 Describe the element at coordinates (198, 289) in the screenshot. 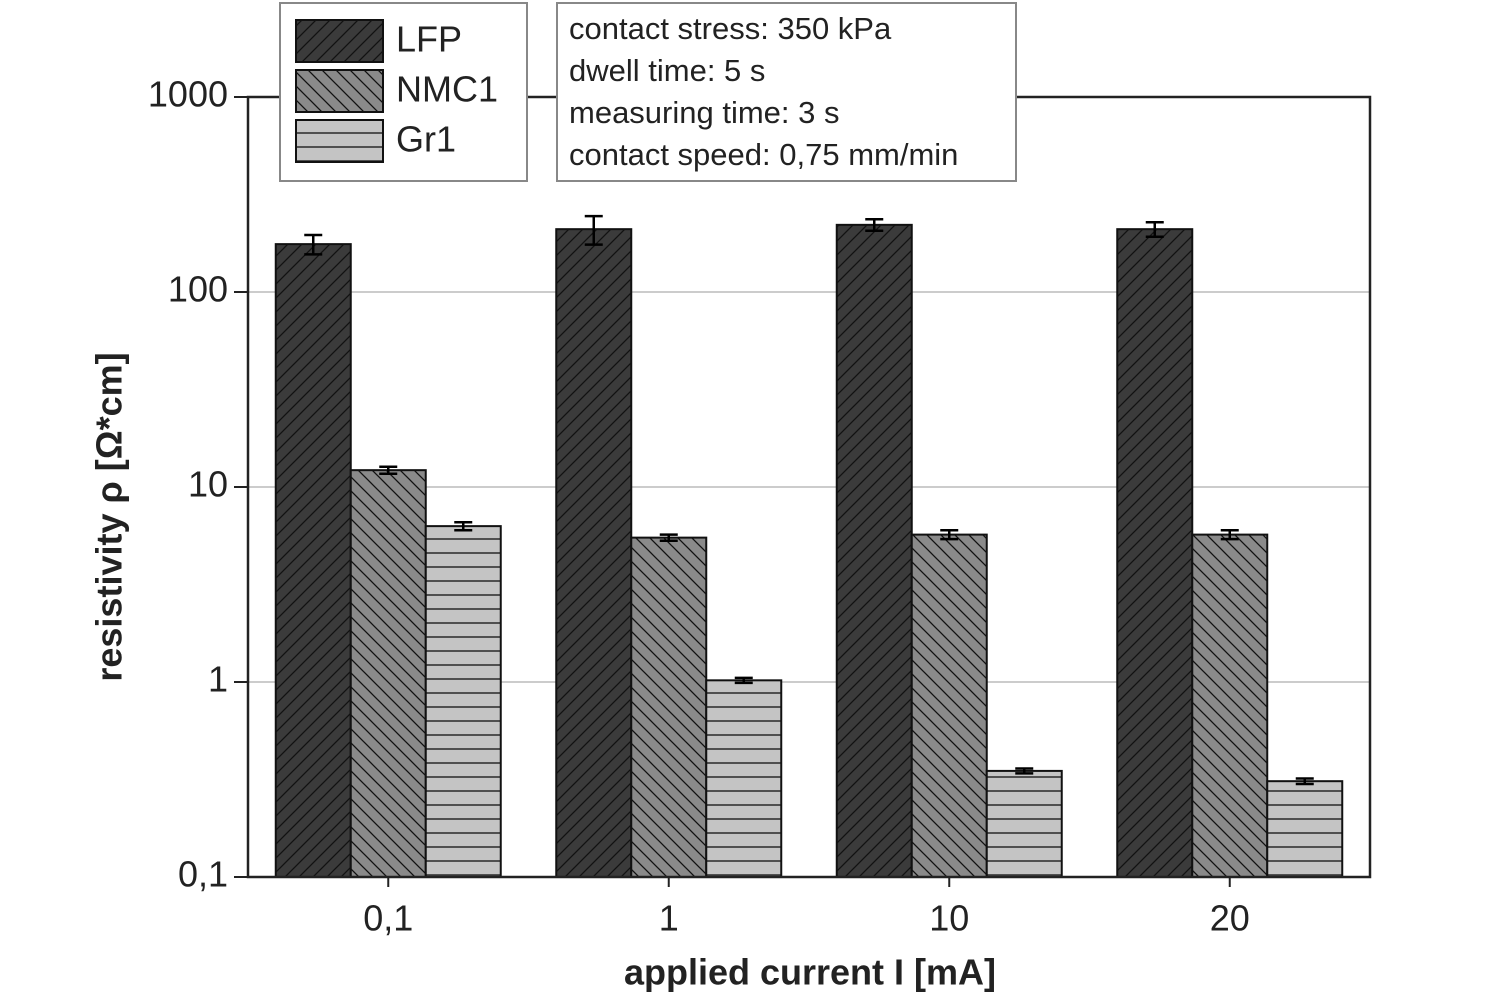

I see `y-tick-label: 100` at that location.